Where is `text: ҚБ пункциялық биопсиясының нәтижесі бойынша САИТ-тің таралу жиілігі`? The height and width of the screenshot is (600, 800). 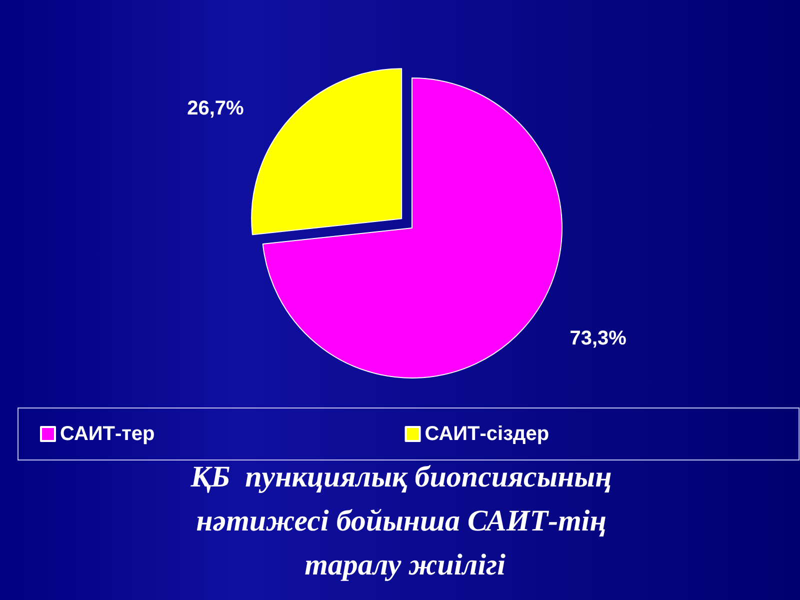 text: ҚБ пункциялық биопсиясының нәтижесі бойынша САИТ-тің таралу жиілігі is located at coordinates (405, 521).